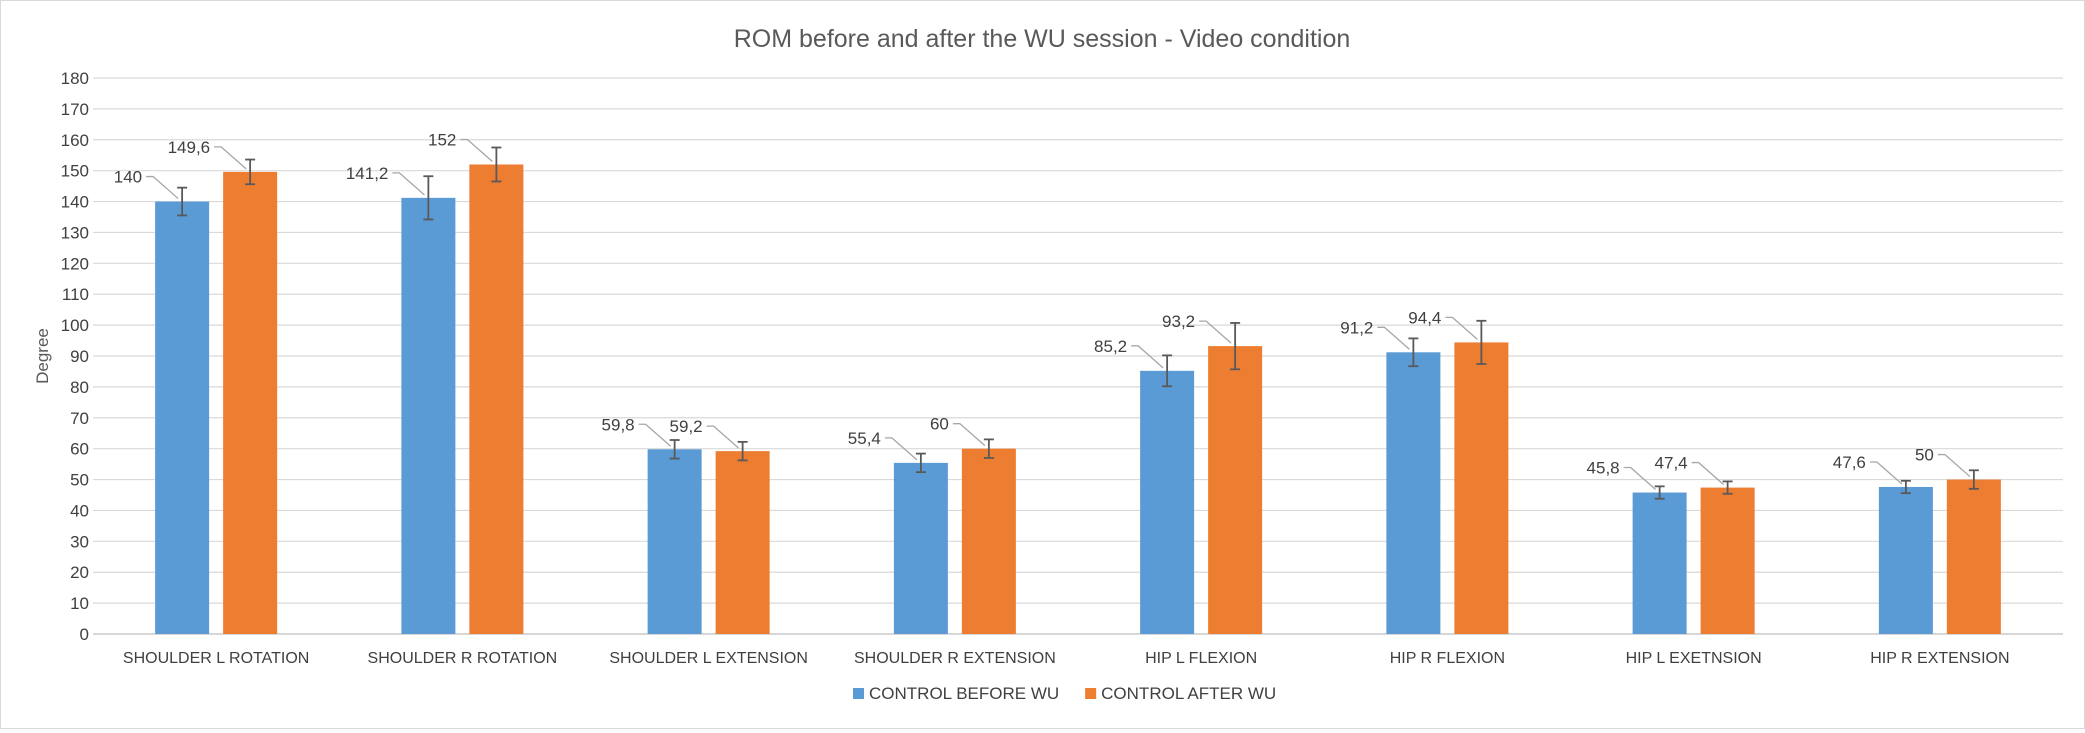 This screenshot has height=733, width=2085. What do you see at coordinates (1849, 462) in the screenshot?
I see `data-label: 47,6` at bounding box center [1849, 462].